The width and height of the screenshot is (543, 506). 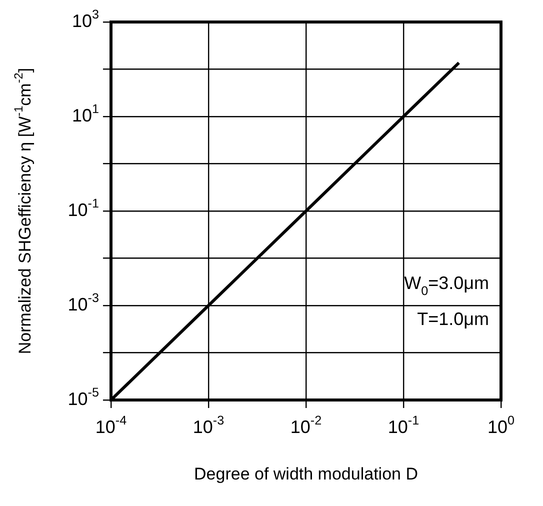 I want to click on x-axis-title: Degree of width modulation D, so click(x=306, y=474).